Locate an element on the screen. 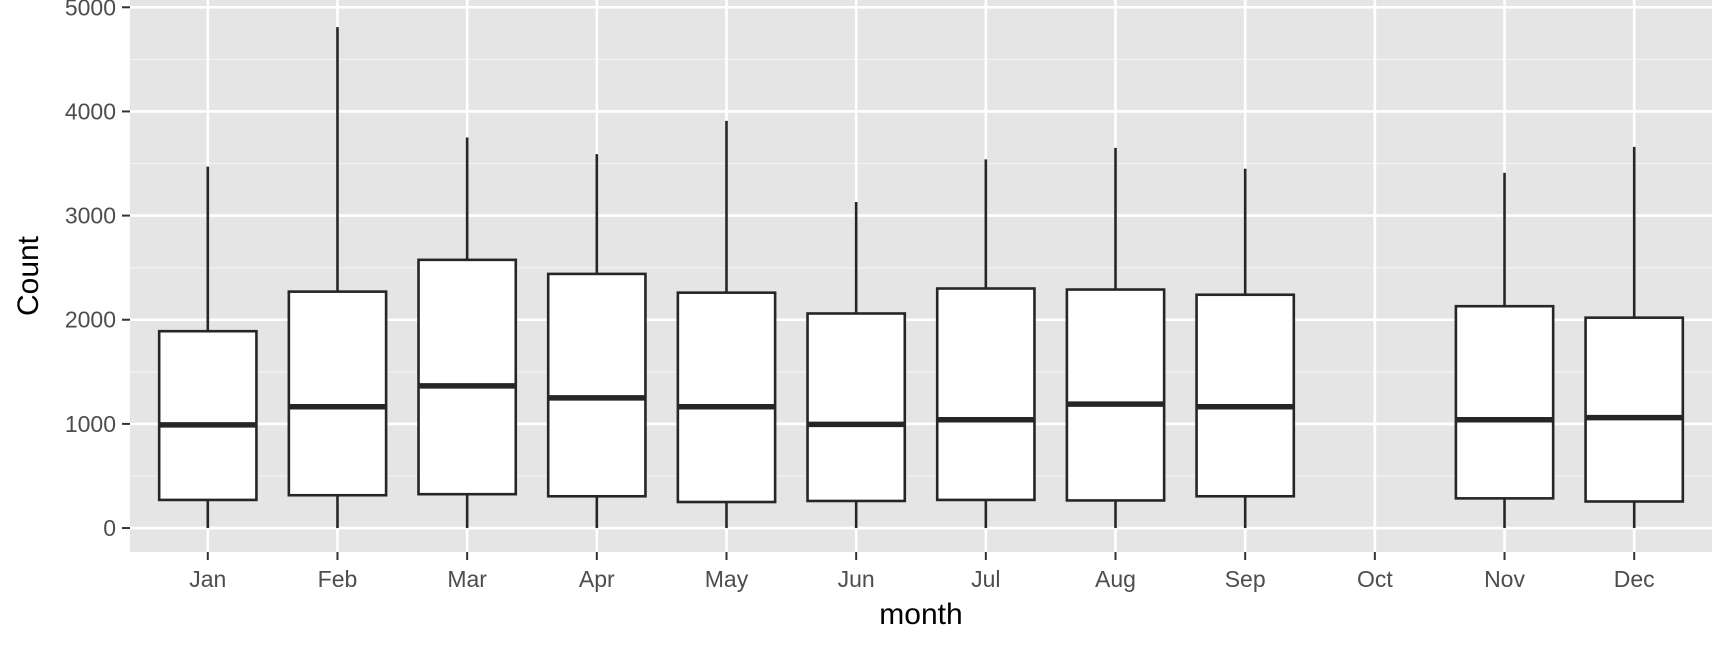 This screenshot has height=648, width=1728. box-sep is located at coordinates (1245, 348).